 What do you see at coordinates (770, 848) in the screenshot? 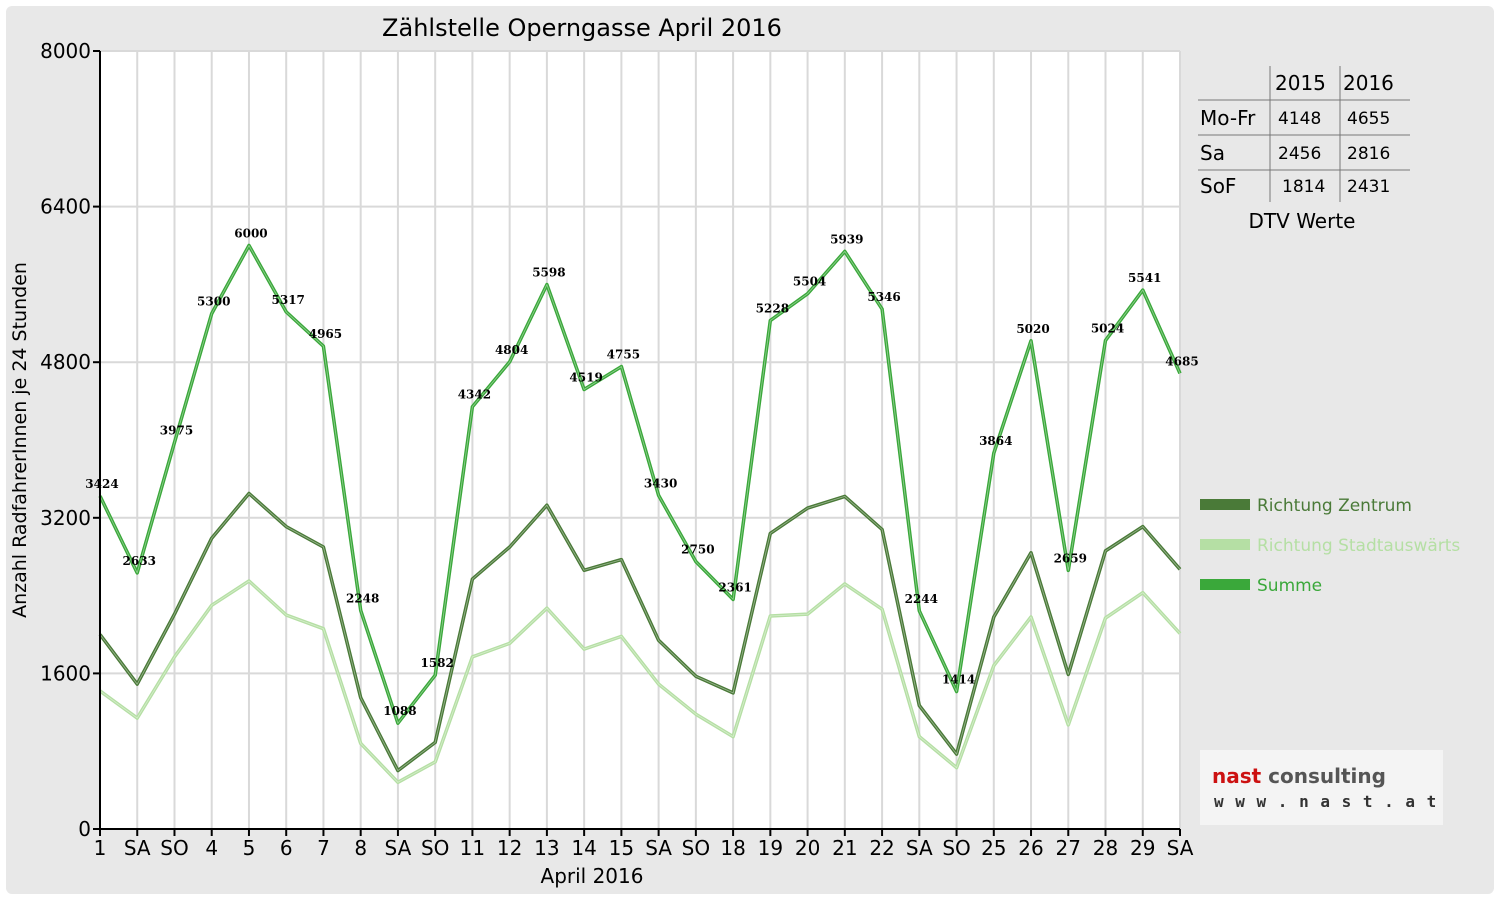
I see `x-tick-label: 19` at bounding box center [770, 848].